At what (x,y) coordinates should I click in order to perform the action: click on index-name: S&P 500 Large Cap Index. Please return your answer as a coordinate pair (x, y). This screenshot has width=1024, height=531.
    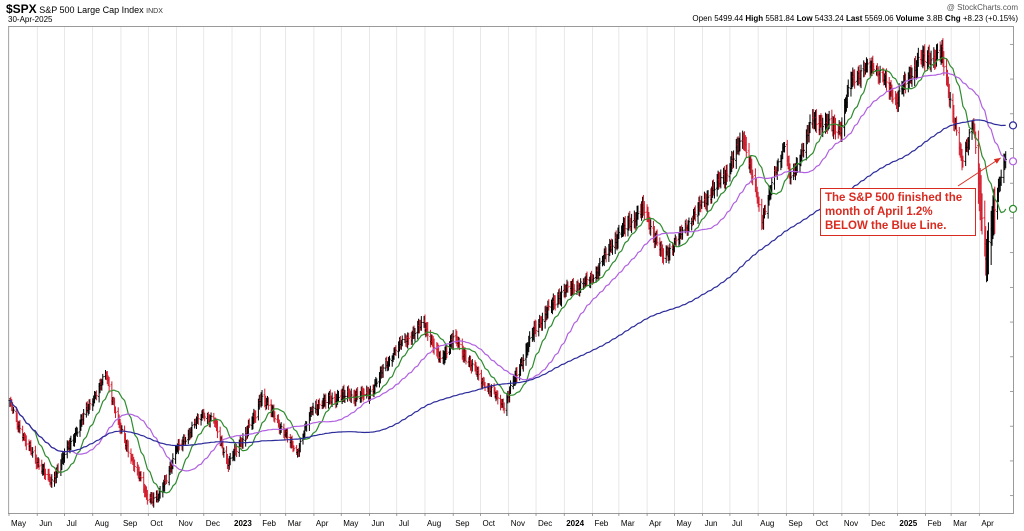
    Looking at the image, I should click on (91, 10).